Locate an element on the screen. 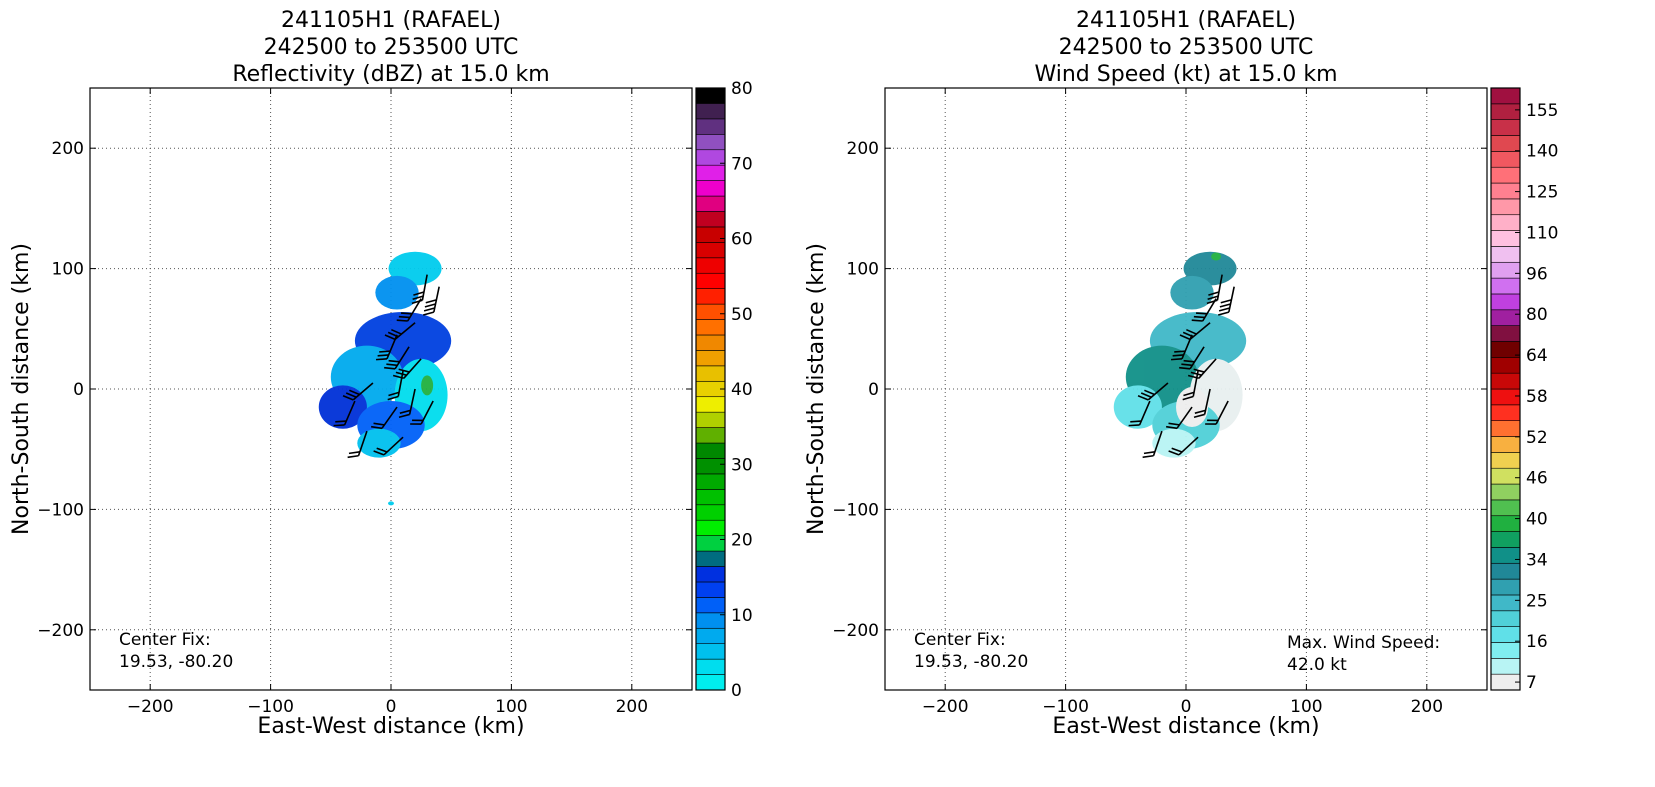 The width and height of the screenshot is (1655, 787). y-tick-label: 100 is located at coordinates (863, 270).